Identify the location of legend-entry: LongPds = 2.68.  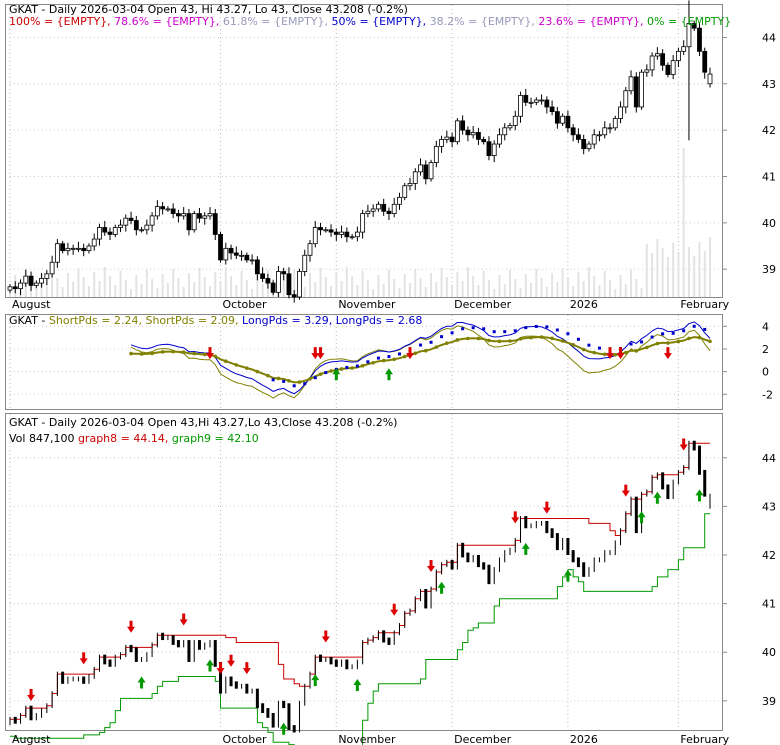
(377, 320).